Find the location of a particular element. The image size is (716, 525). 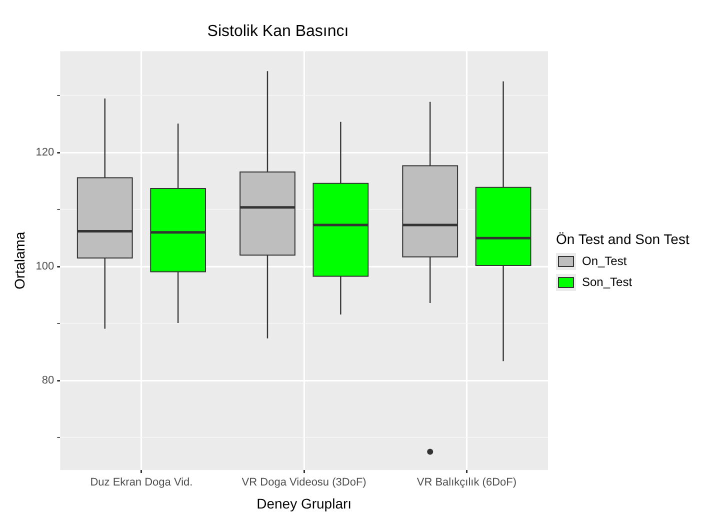

y-tick-label: 80 is located at coordinates (48, 380).